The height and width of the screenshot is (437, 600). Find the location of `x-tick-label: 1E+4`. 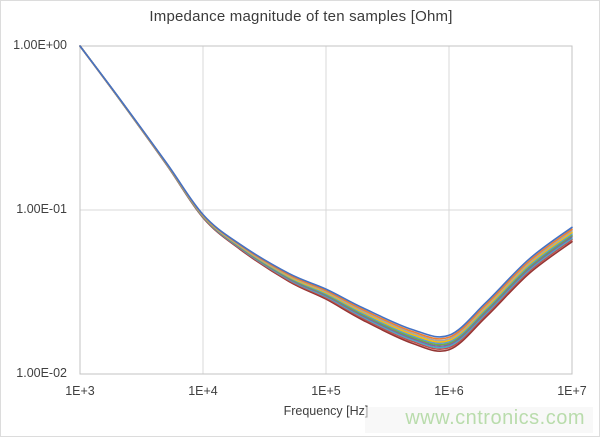

x-tick-label: 1E+4 is located at coordinates (203, 391).